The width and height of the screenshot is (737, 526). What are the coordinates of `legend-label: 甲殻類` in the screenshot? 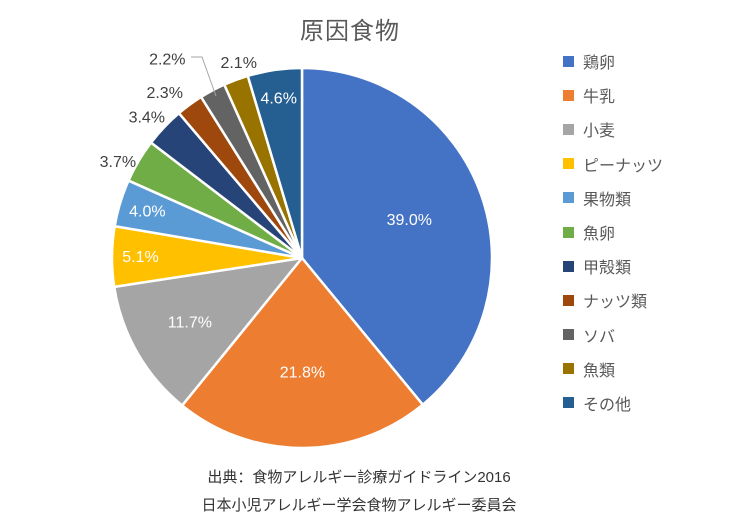 It's located at (607, 269).